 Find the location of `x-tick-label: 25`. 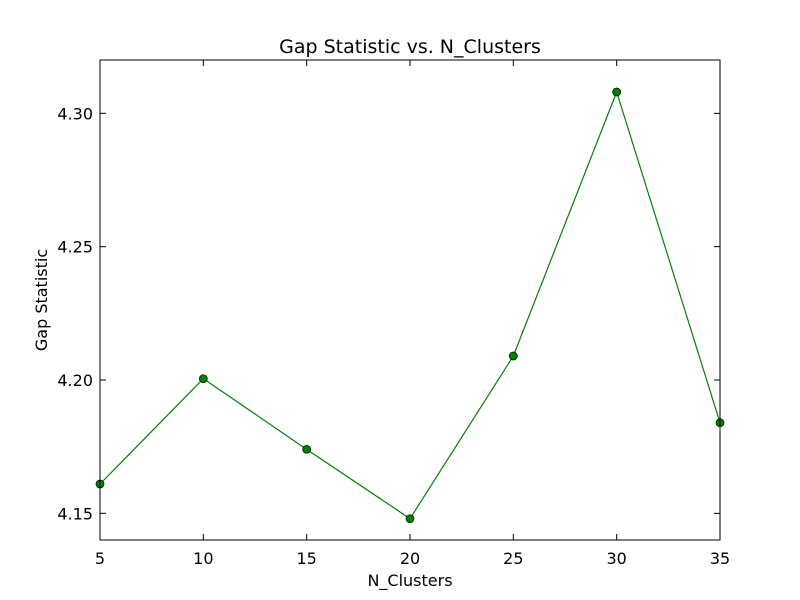

x-tick-label: 25 is located at coordinates (513, 558).